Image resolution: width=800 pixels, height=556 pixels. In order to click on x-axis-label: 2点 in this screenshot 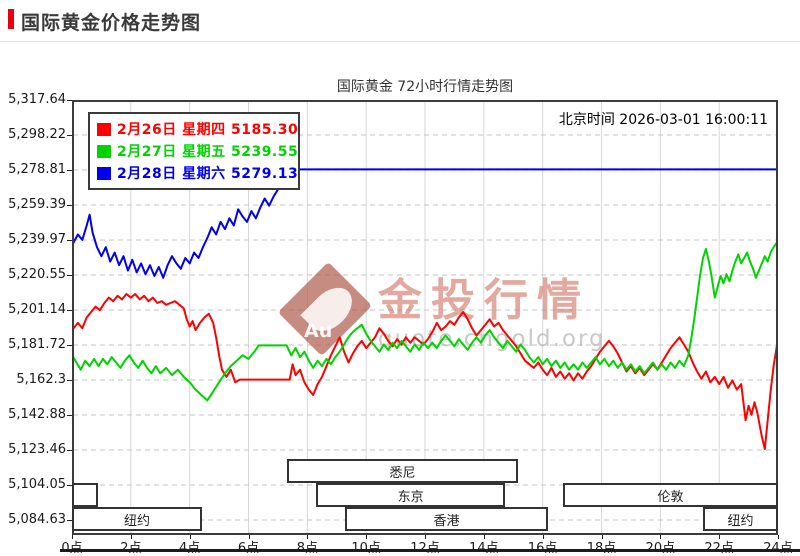, I will do `click(131, 546)`.